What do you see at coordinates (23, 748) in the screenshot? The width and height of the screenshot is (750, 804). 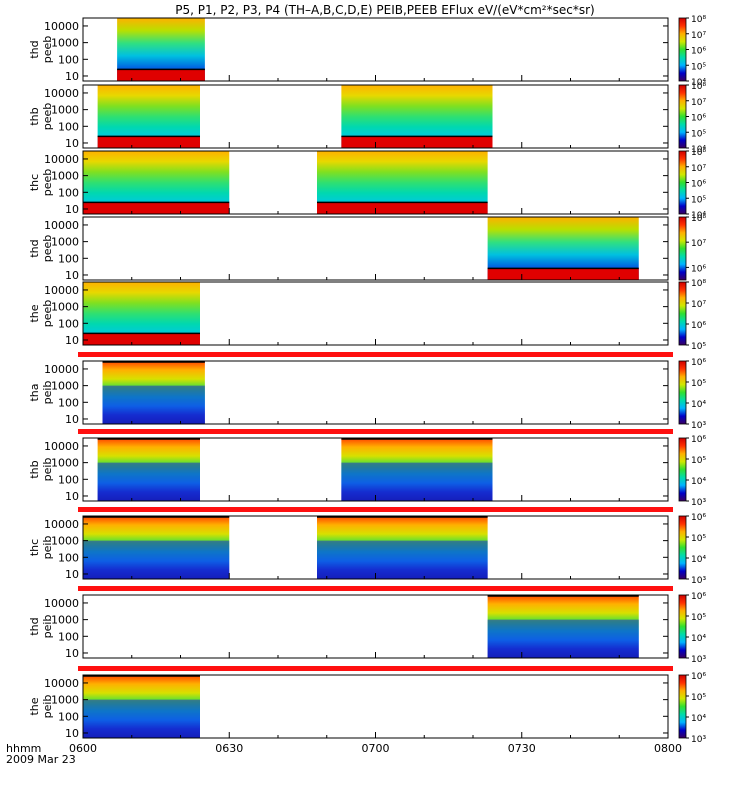 I see `x-axis-label: hhmm` at bounding box center [23, 748].